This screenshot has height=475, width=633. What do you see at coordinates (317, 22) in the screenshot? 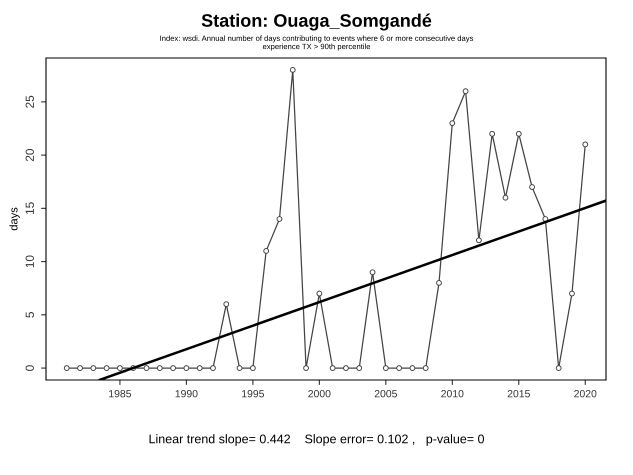
I see `chart-title: Station: Ouaga_Somgandé` at bounding box center [317, 22].